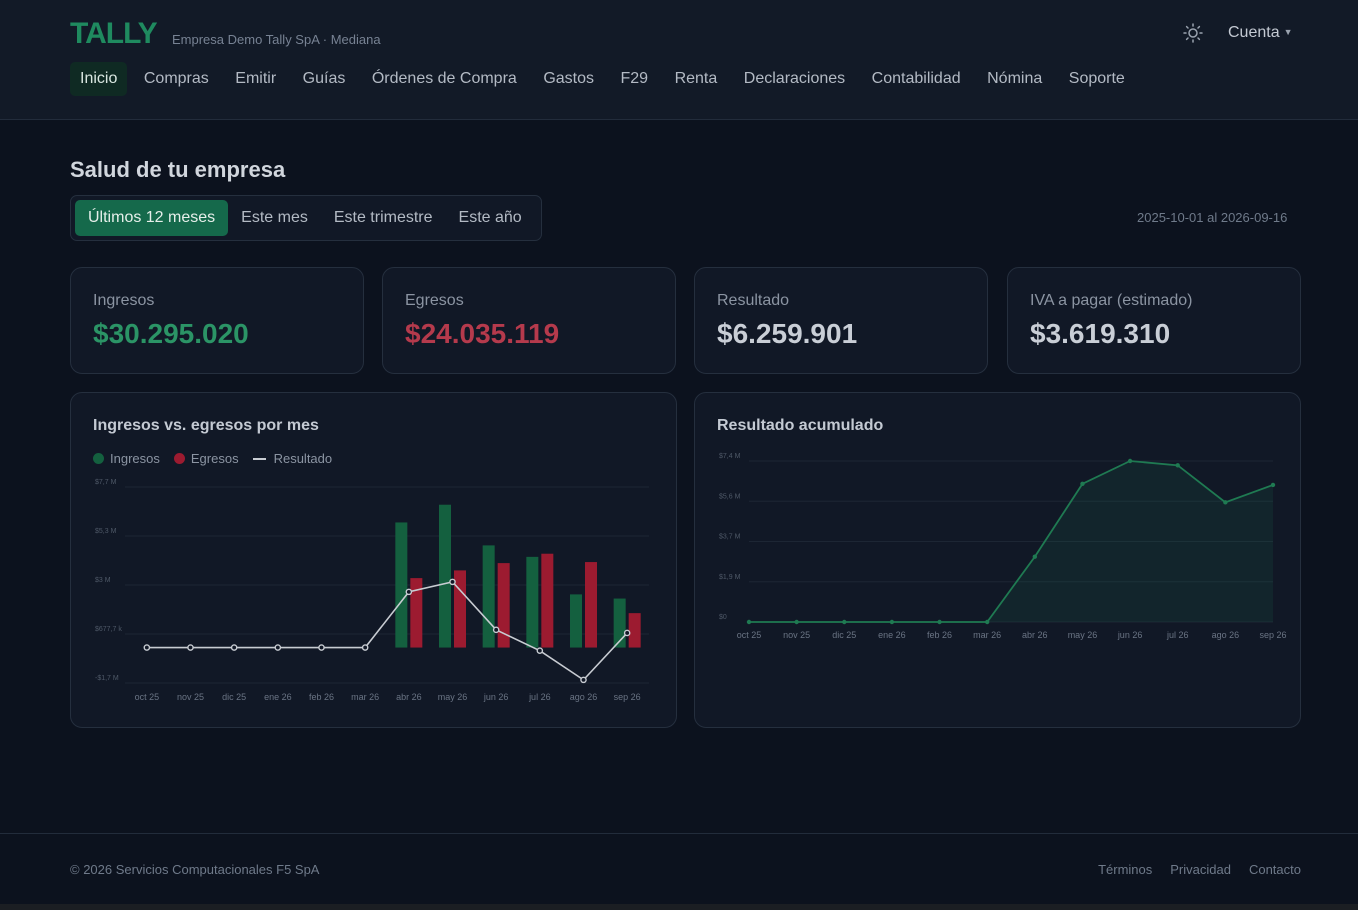 The height and width of the screenshot is (910, 1358). Describe the element at coordinates (276, 39) in the screenshot. I see `company-name: Empresa Demo Tally SpA · Mediana` at that location.